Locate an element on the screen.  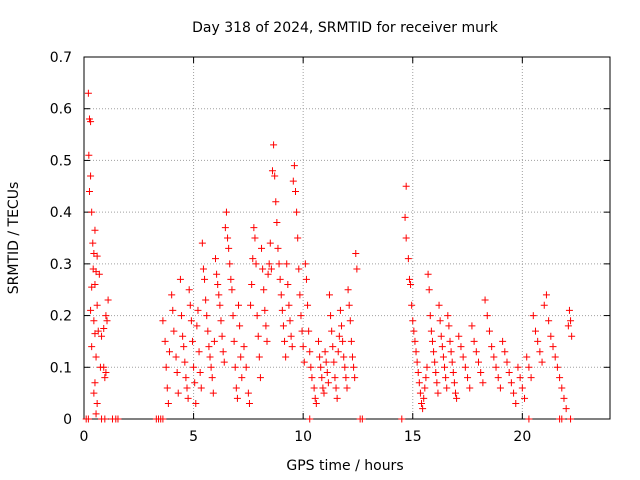
y-tick-label: 0.5 is located at coordinates (61, 161).